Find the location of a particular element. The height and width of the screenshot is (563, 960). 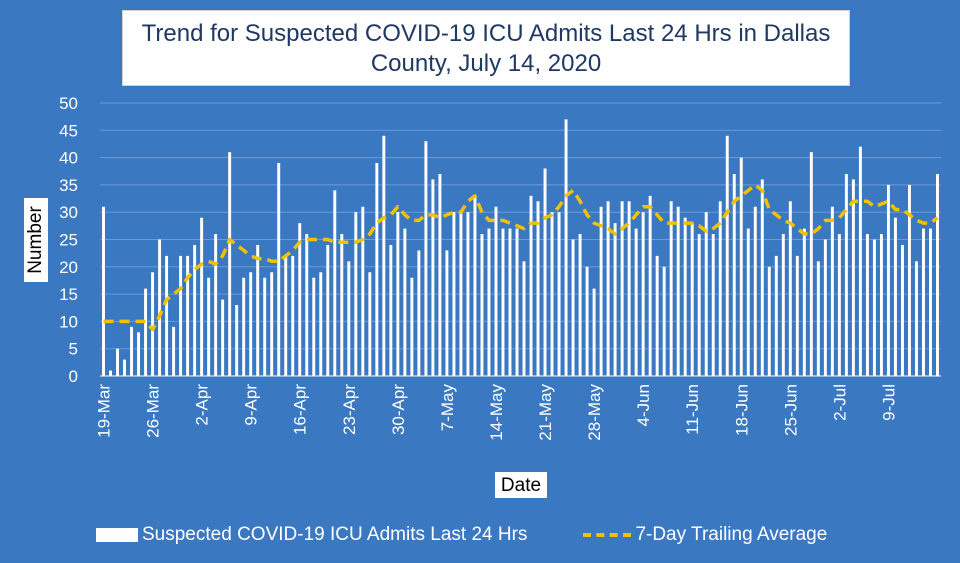

x-tick-label: 21-May is located at coordinates (545, 412).